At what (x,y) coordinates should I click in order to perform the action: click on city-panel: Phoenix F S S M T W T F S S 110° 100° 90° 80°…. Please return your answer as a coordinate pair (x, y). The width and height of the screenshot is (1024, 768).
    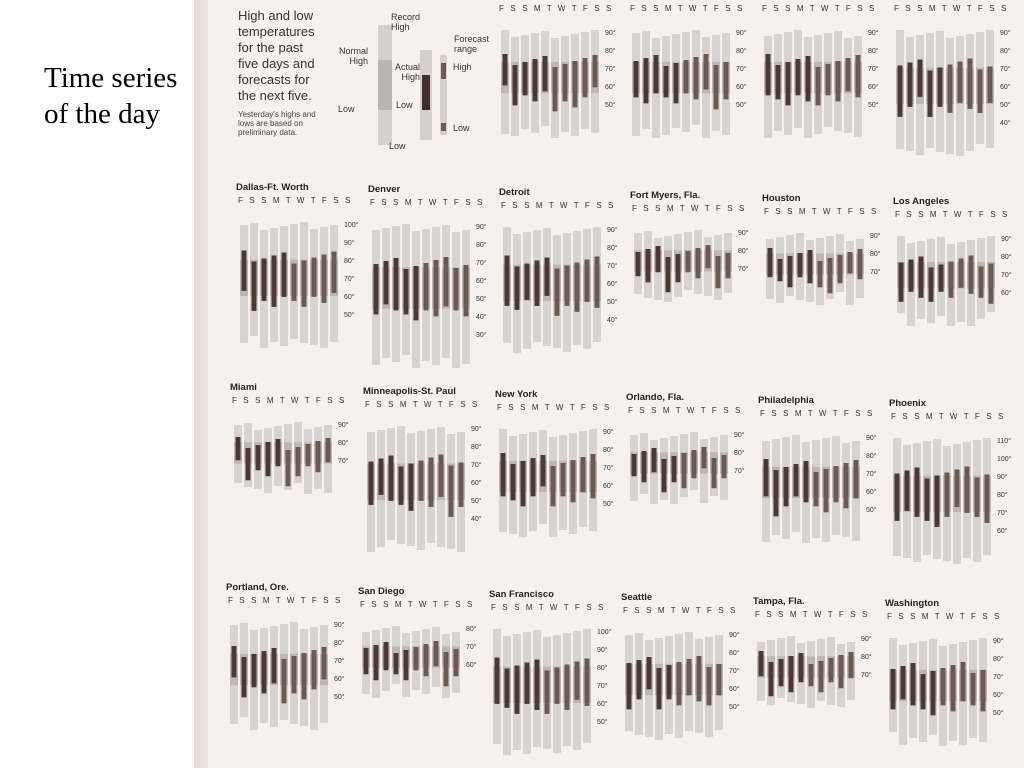
    Looking at the image, I should click on (951, 490).